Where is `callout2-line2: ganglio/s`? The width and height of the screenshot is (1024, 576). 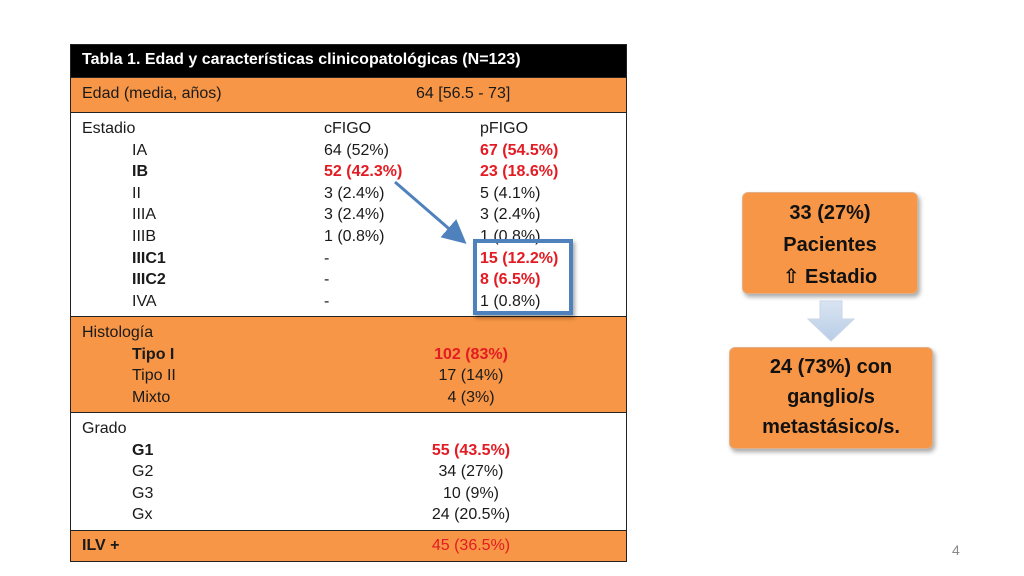 callout2-line2: ganglio/s is located at coordinates (831, 397).